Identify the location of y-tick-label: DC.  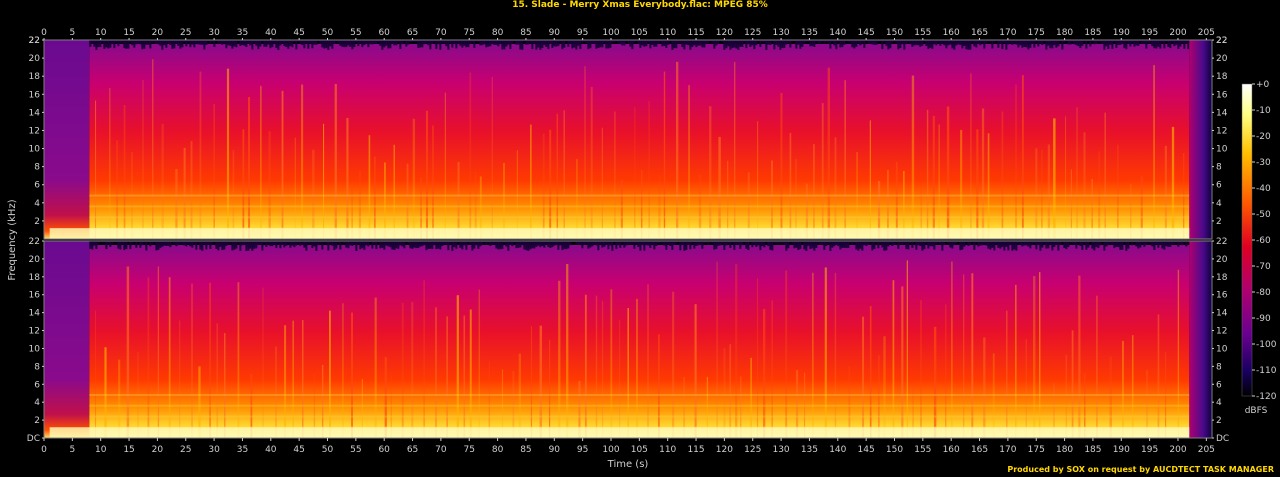
(1222, 439).